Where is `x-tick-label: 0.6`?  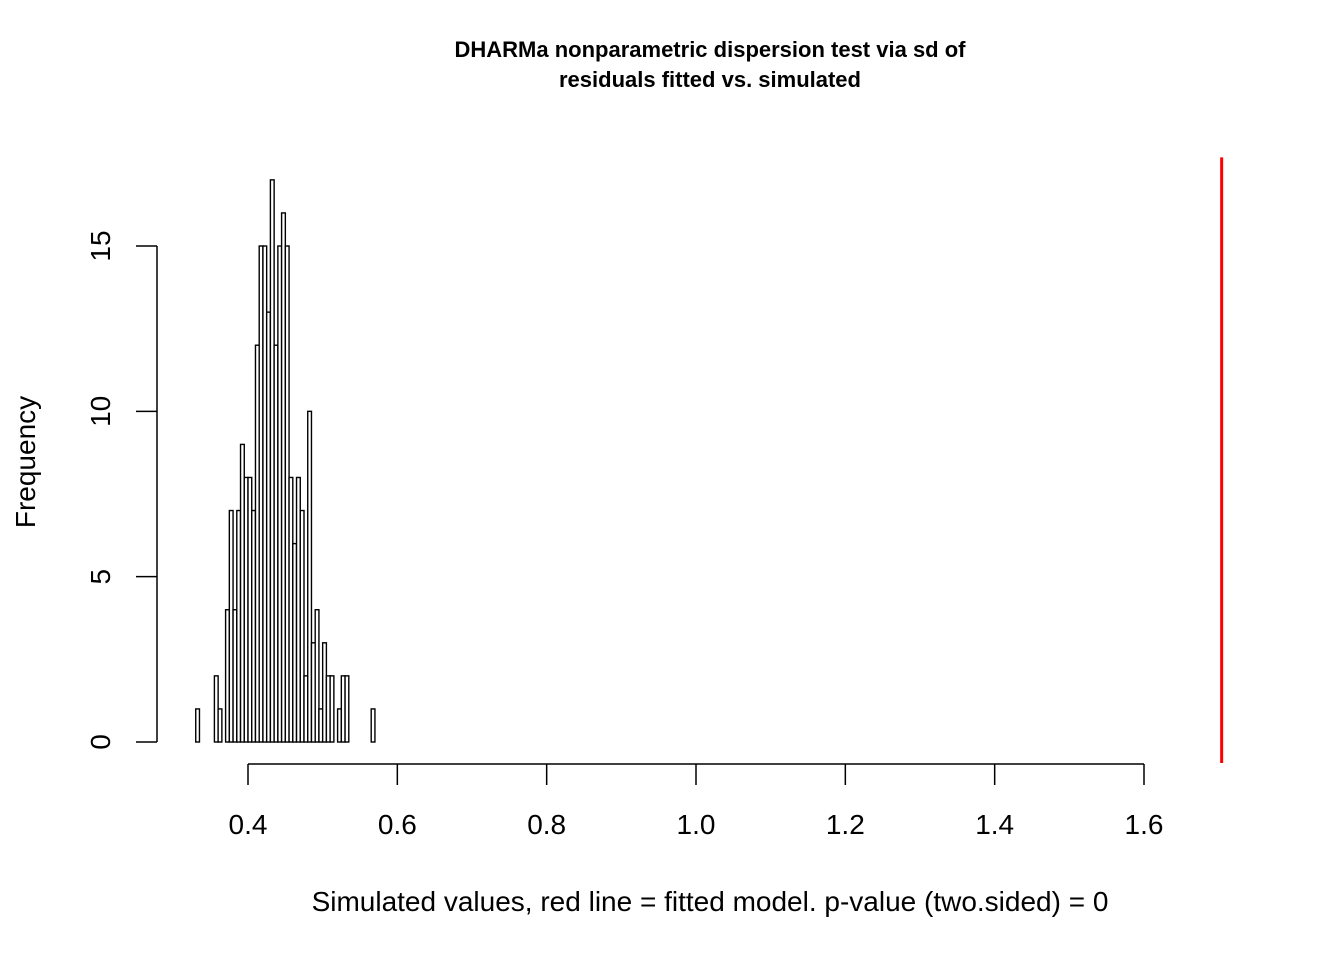
x-tick-label: 0.6 is located at coordinates (397, 824).